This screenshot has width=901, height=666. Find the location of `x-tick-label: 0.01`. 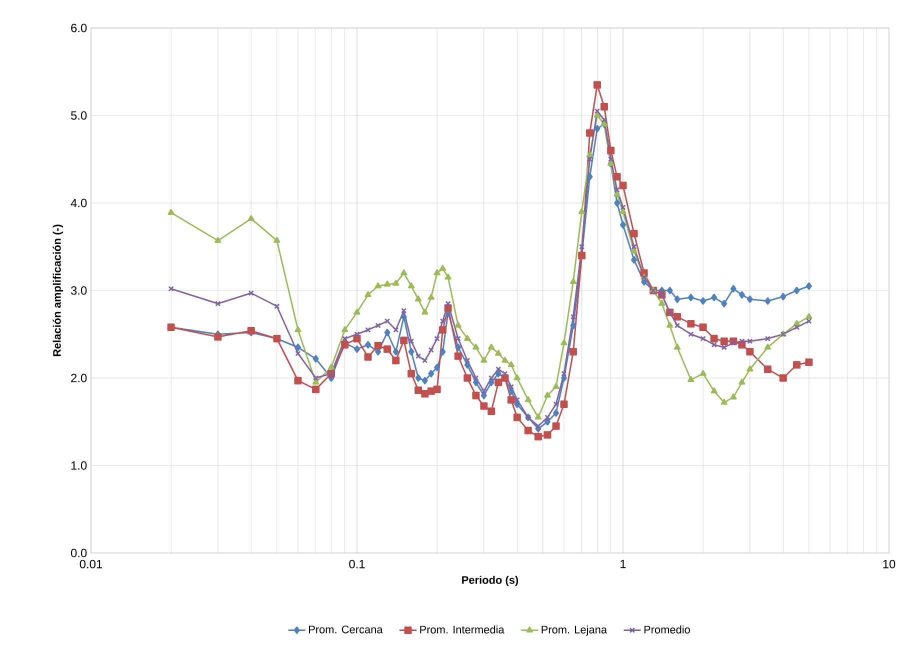

x-tick-label: 0.01 is located at coordinates (91, 564).